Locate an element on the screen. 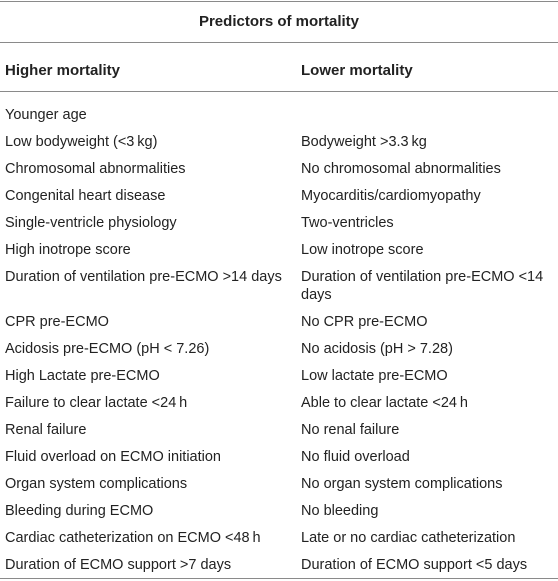 The image size is (558, 581). higher-mortality-cell: Duration of ECMO support >7 days is located at coordinates (118, 564).